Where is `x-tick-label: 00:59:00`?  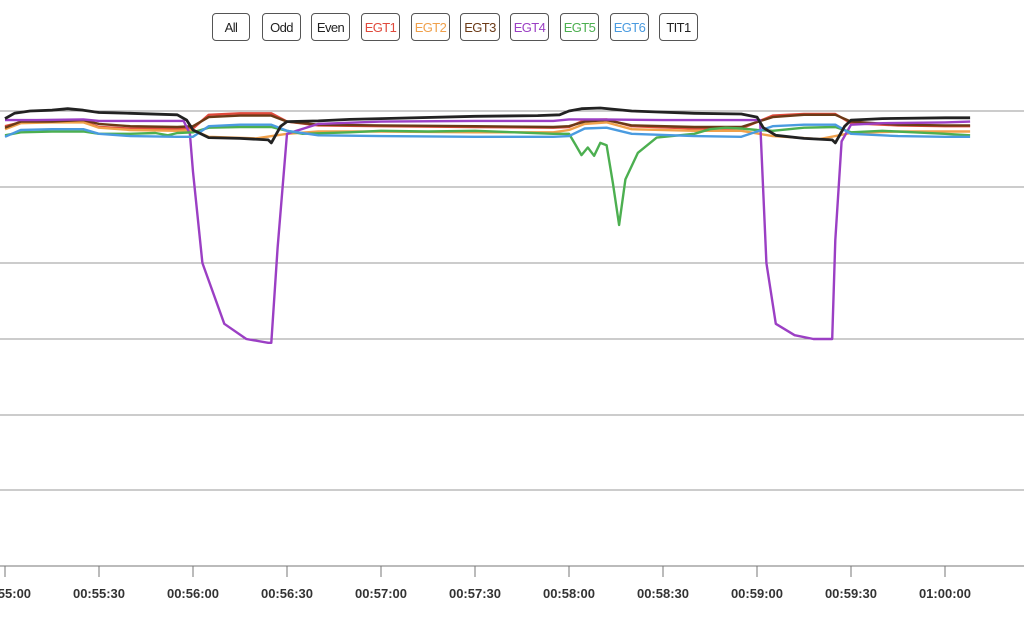 x-tick-label: 00:59:00 is located at coordinates (757, 593).